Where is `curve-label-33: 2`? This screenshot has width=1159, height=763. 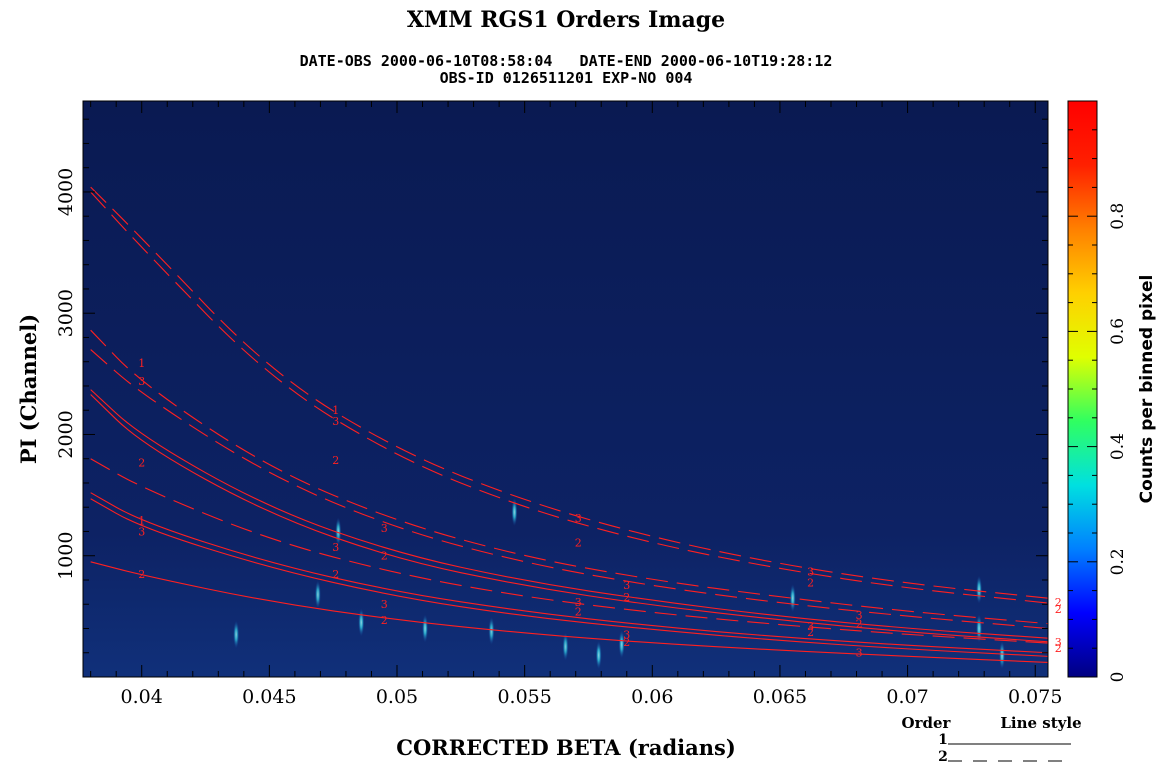 curve-label-33: 2 is located at coordinates (1058, 648).